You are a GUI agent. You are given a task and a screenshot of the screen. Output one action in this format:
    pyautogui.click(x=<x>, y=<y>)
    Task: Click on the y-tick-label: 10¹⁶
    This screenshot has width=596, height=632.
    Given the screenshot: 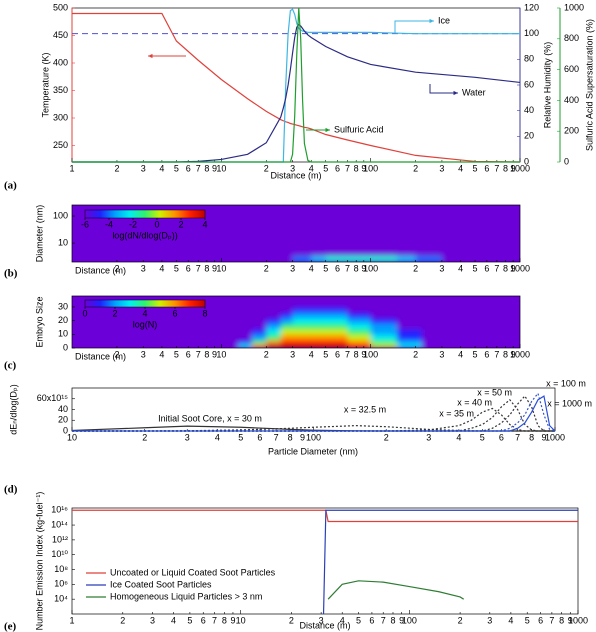 What is the action you would take?
    pyautogui.click(x=59, y=510)
    